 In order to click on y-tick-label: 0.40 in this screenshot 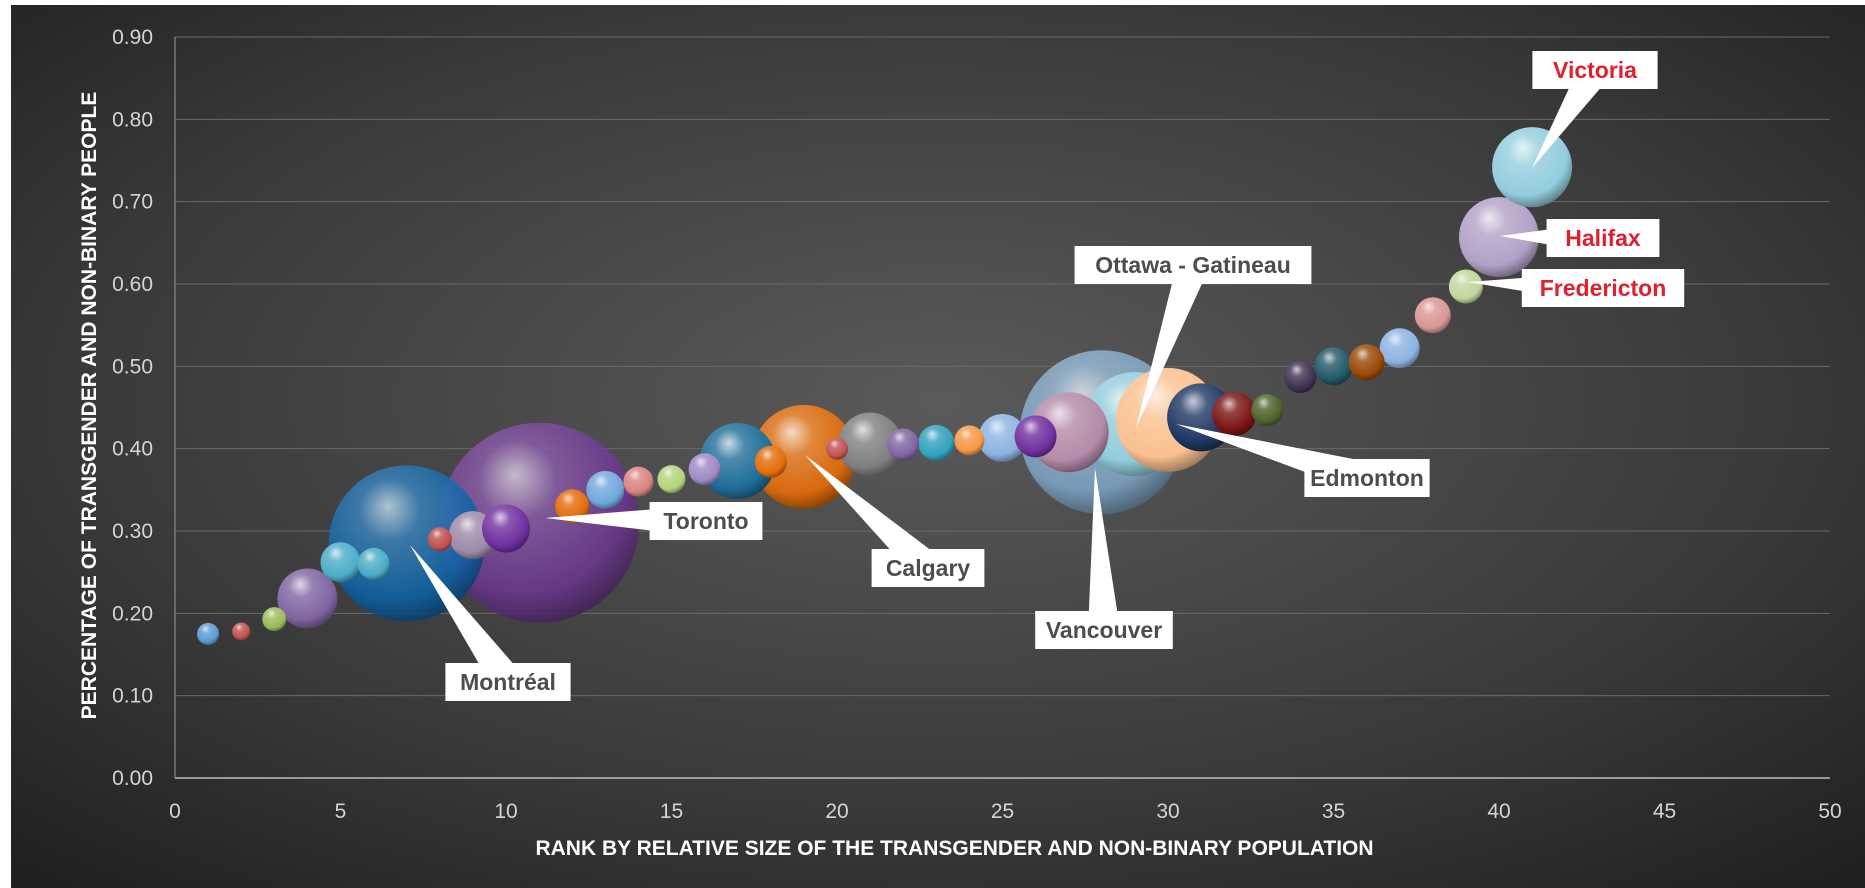, I will do `click(132, 449)`.